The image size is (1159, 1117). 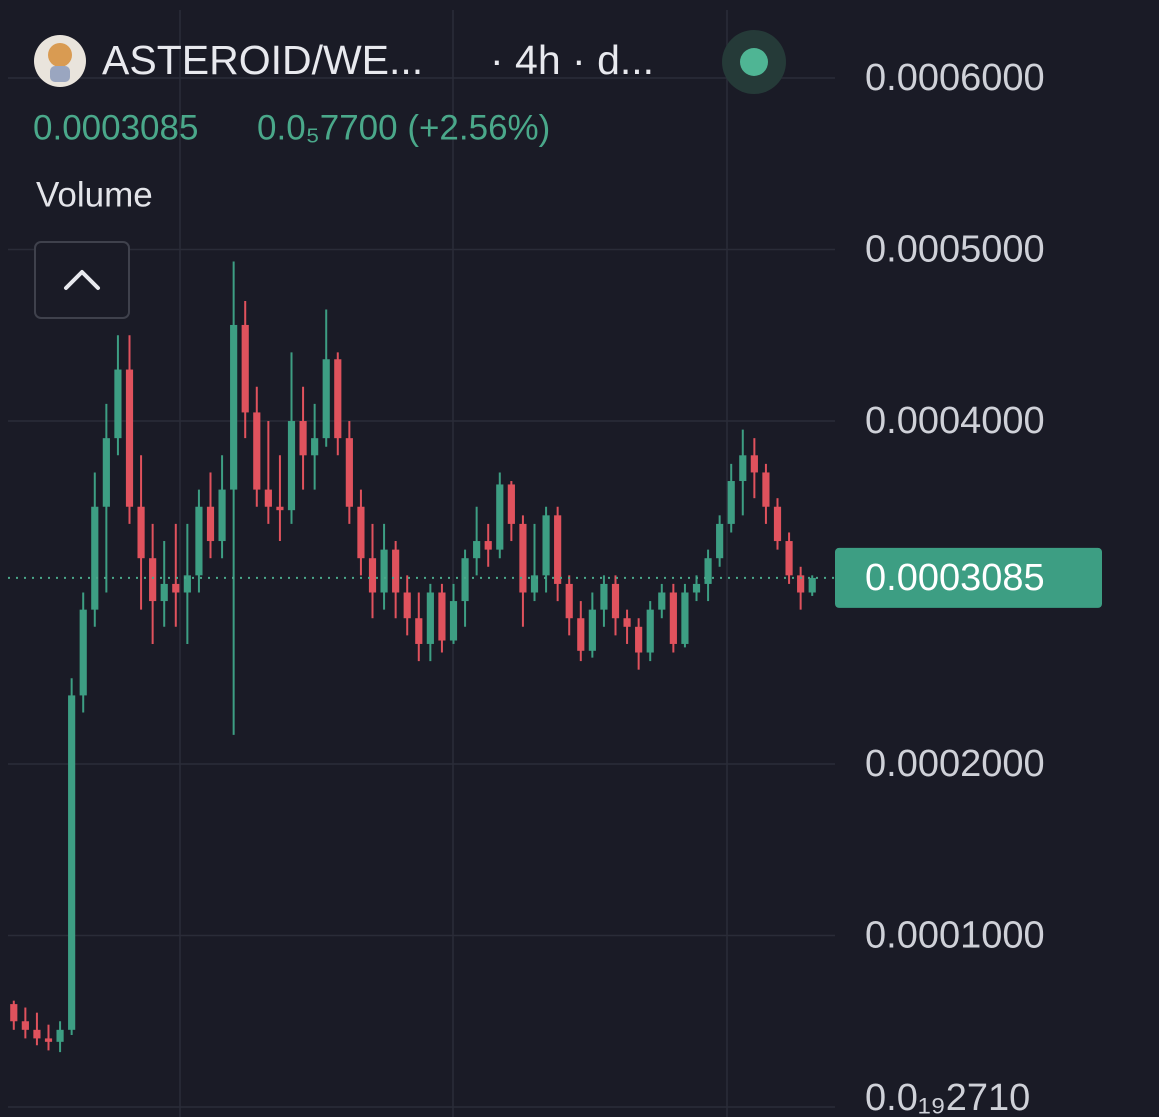 What do you see at coordinates (403, 127) in the screenshot?
I see `change-text: 0.0₅7700 (+2.56%)` at bounding box center [403, 127].